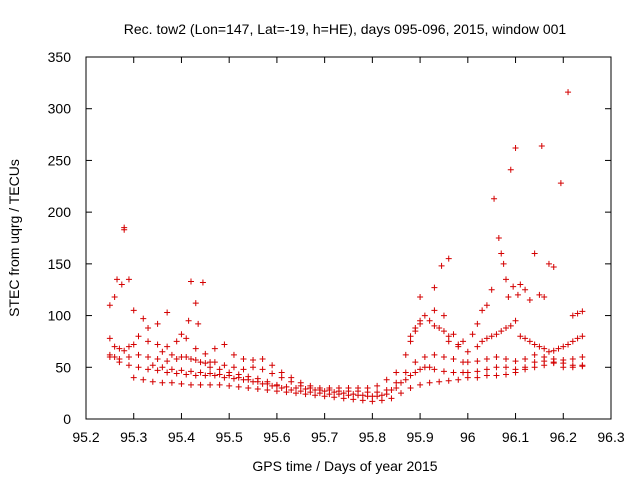 This screenshot has height=480, width=640. Describe the element at coordinates (229, 437) in the screenshot. I see `x-tick-label: 95.5` at that location.